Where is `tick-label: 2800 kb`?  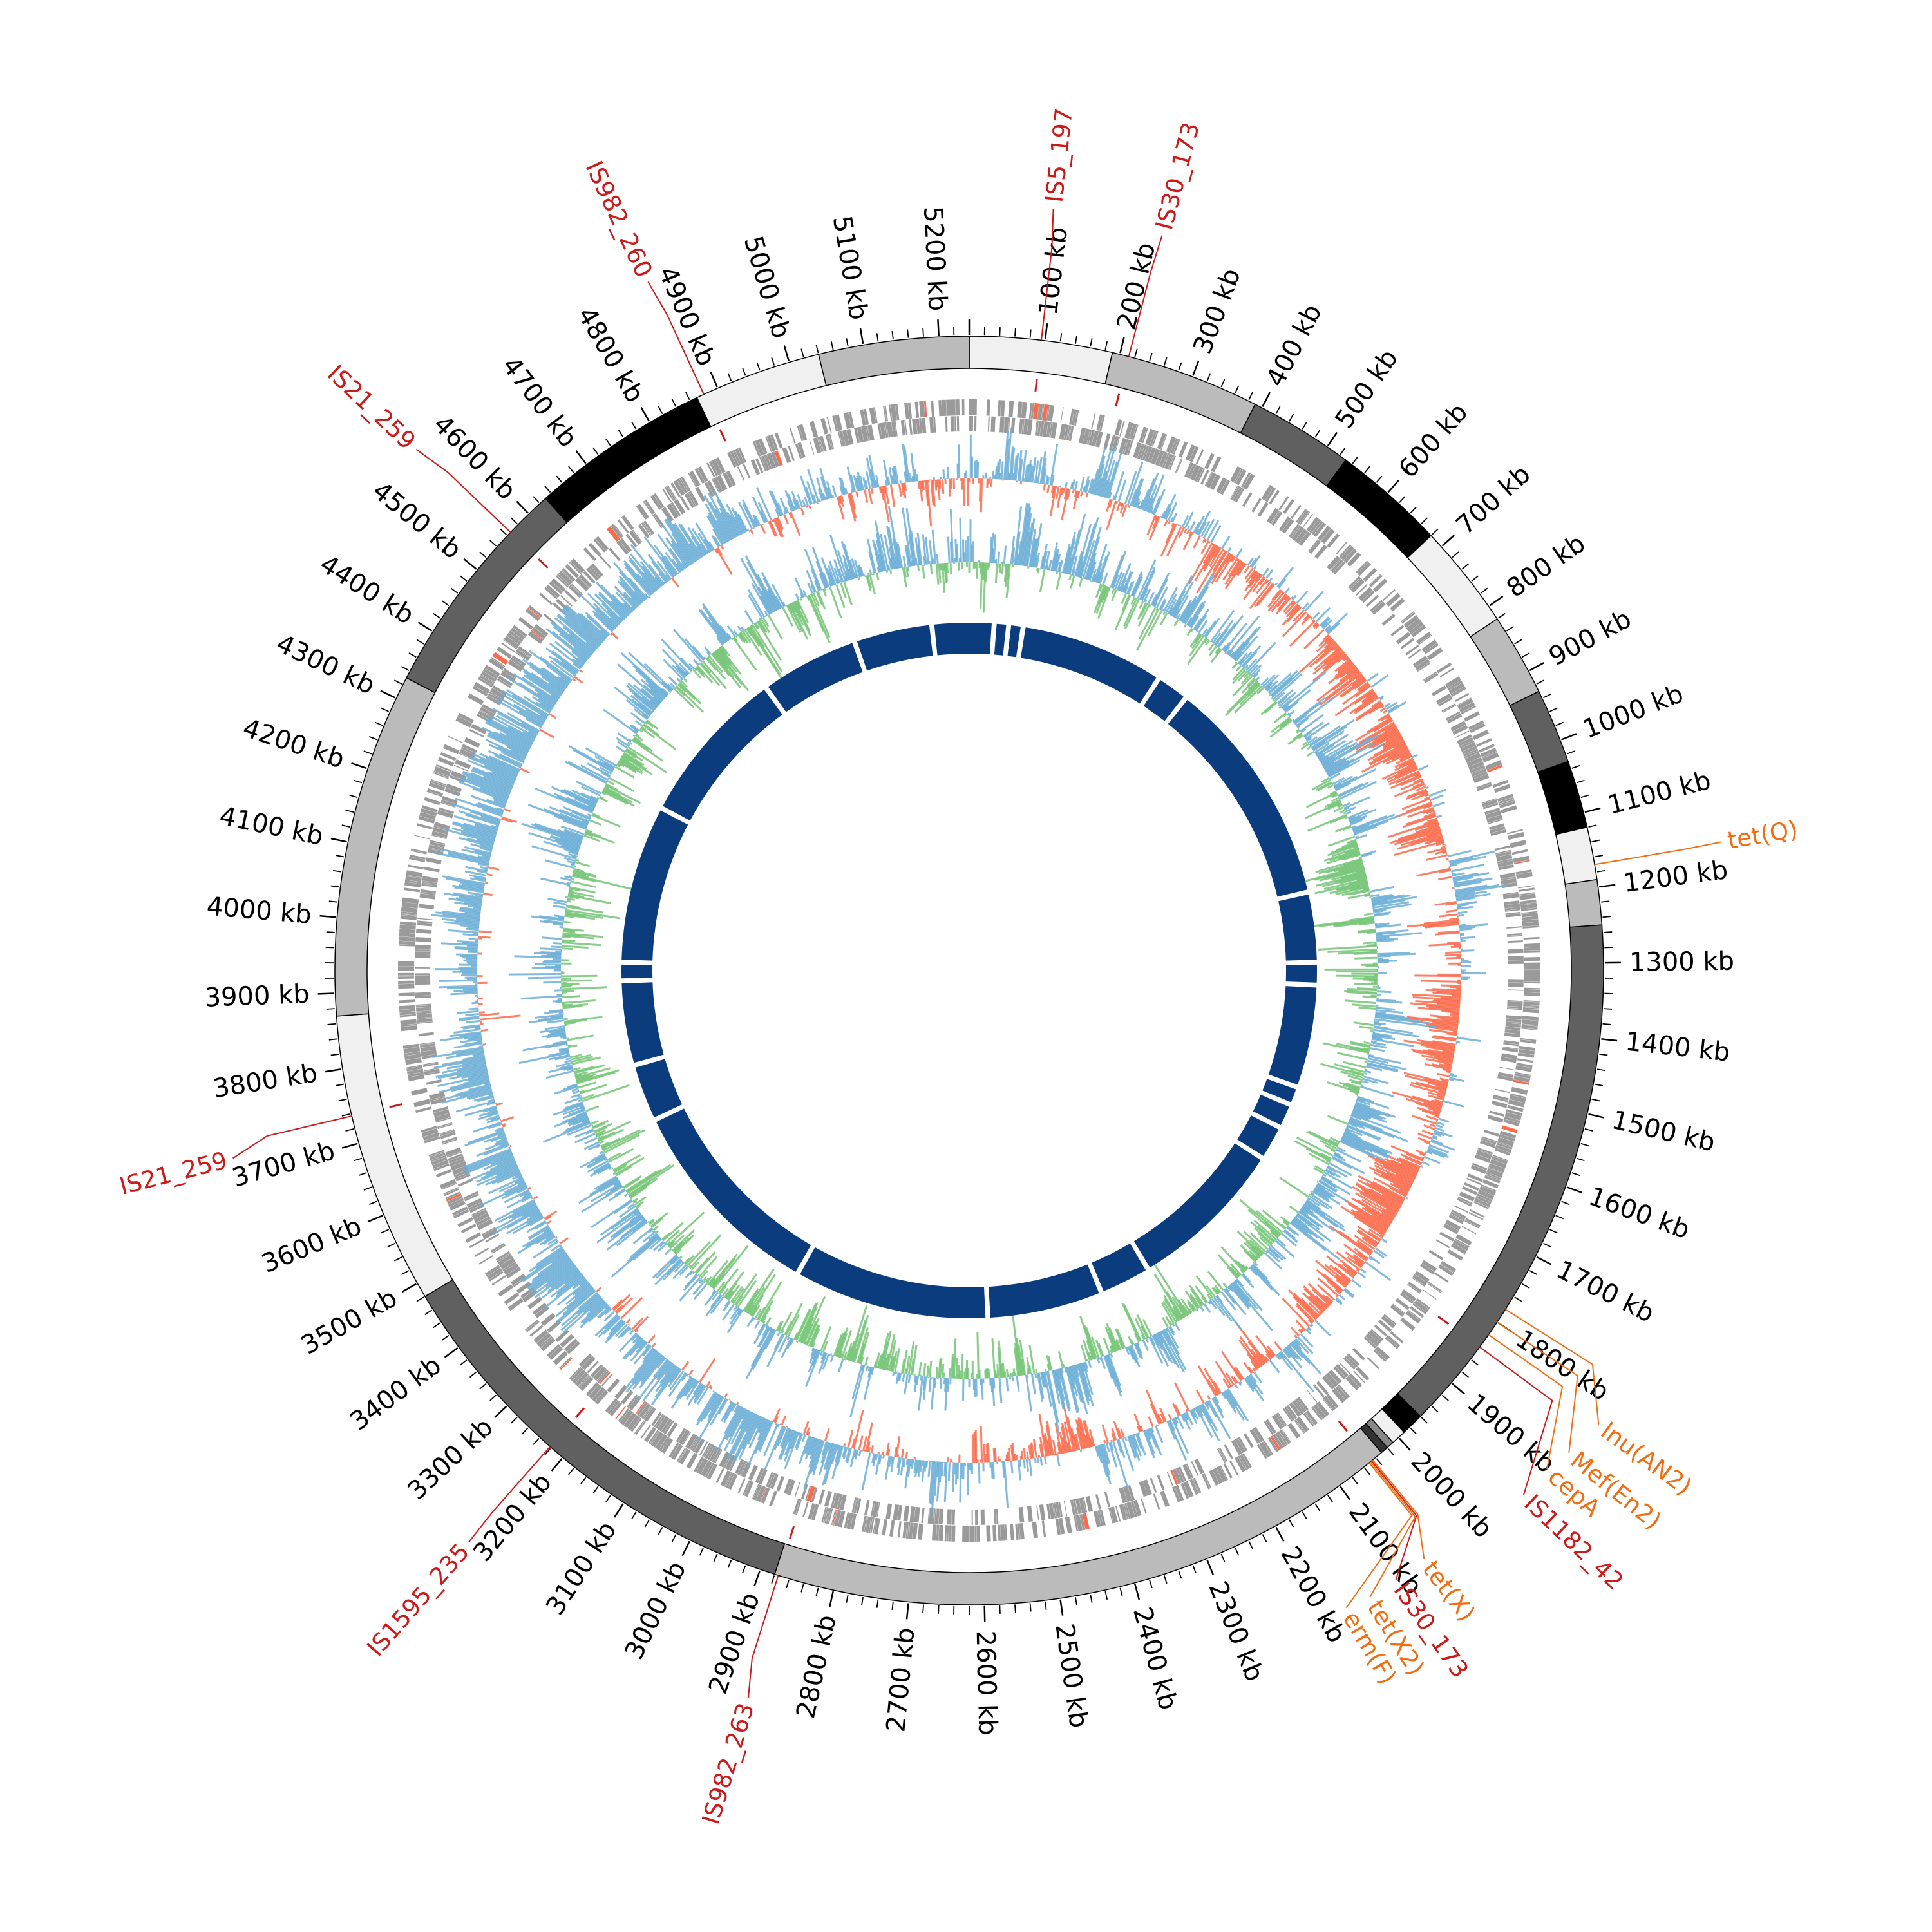 tick-label: 2800 kb is located at coordinates (816, 1667).